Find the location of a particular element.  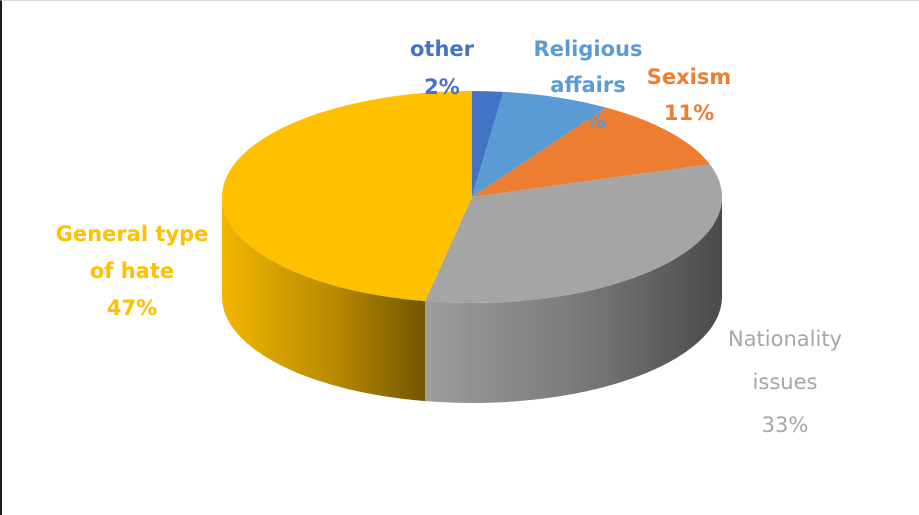

data-label-value: 33% is located at coordinates (785, 425).